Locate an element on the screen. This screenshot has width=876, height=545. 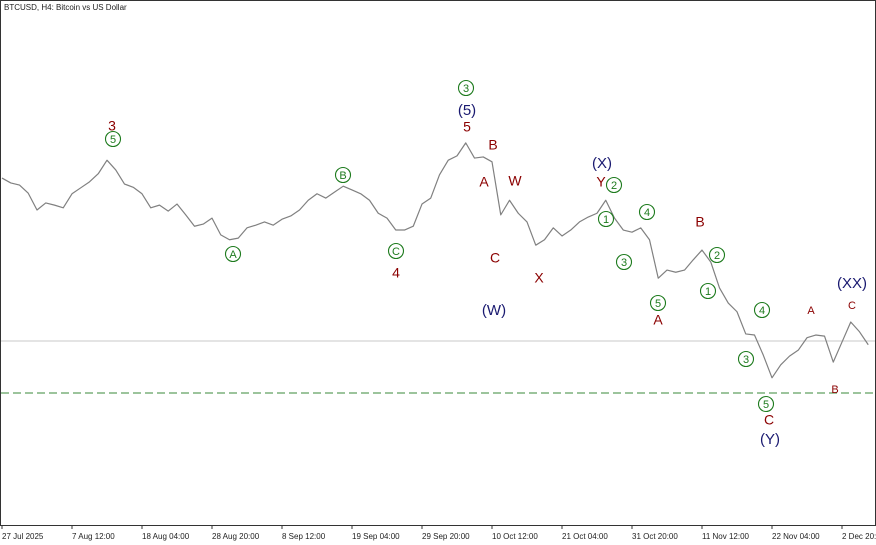
wave-label: W is located at coordinates (515, 181).